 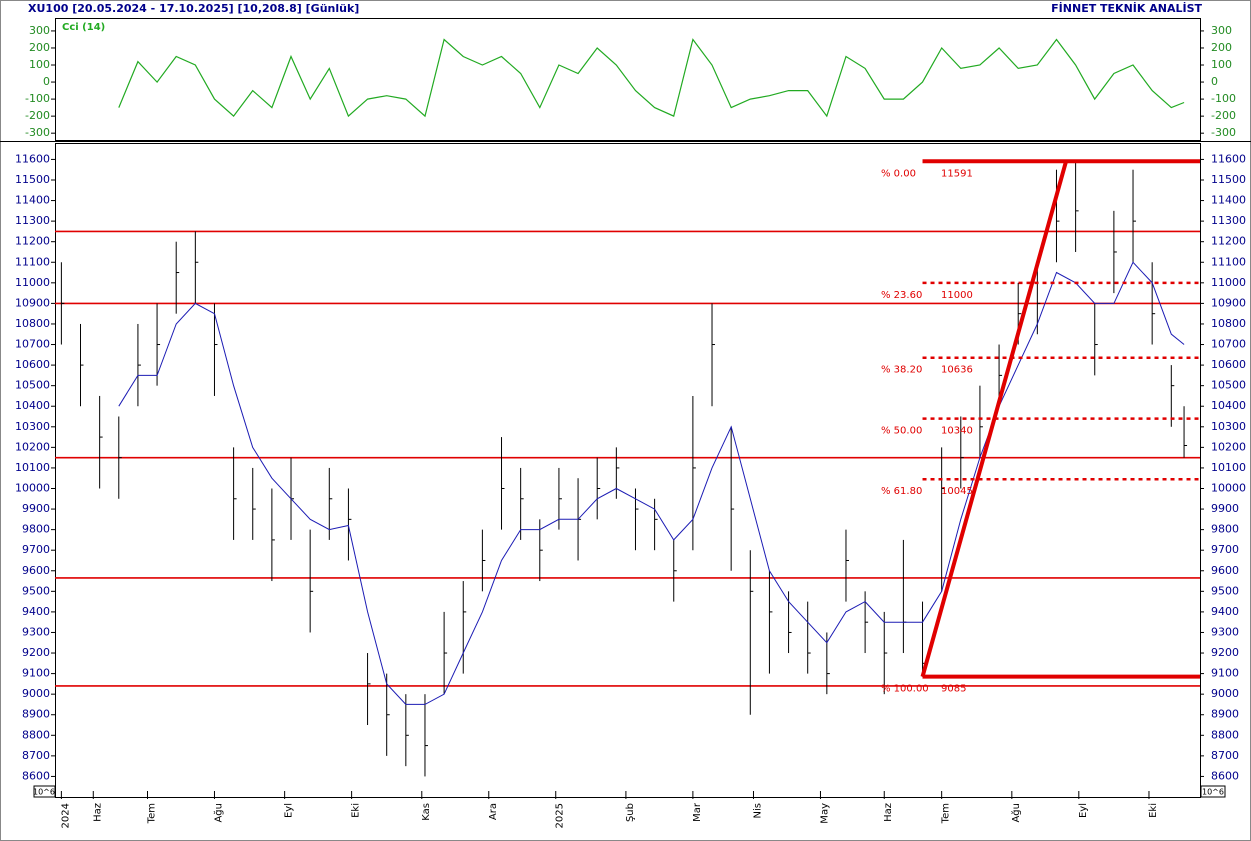 What do you see at coordinates (957, 173) in the screenshot?
I see `fib-value: 11591` at bounding box center [957, 173].